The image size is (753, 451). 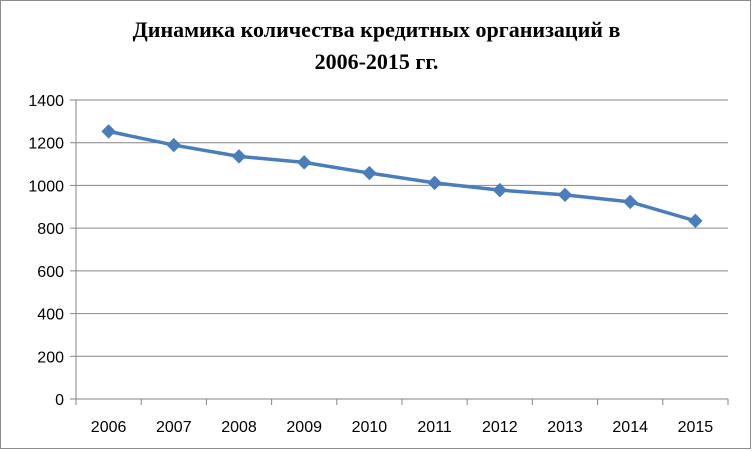 What do you see at coordinates (695, 221) in the screenshot?
I see `data-point-2015` at bounding box center [695, 221].